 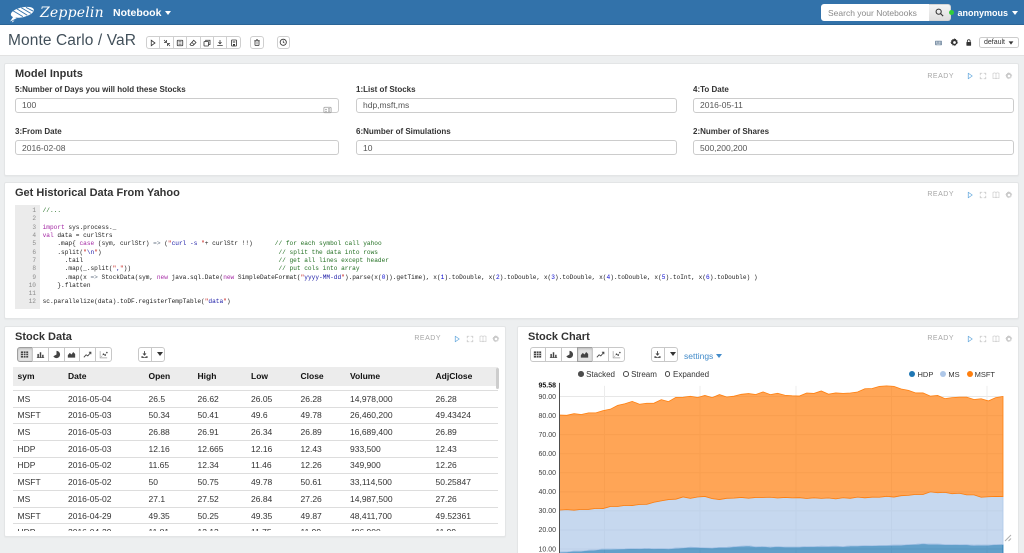 What do you see at coordinates (283, 42) in the screenshot?
I see `scheduler-button` at bounding box center [283, 42].